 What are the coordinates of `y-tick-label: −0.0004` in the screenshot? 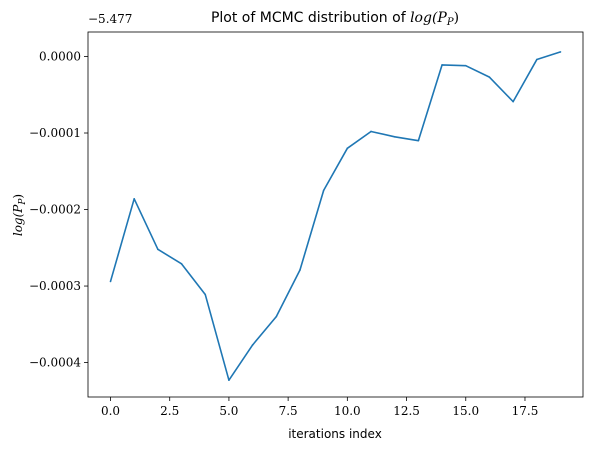 It's located at (55, 363).